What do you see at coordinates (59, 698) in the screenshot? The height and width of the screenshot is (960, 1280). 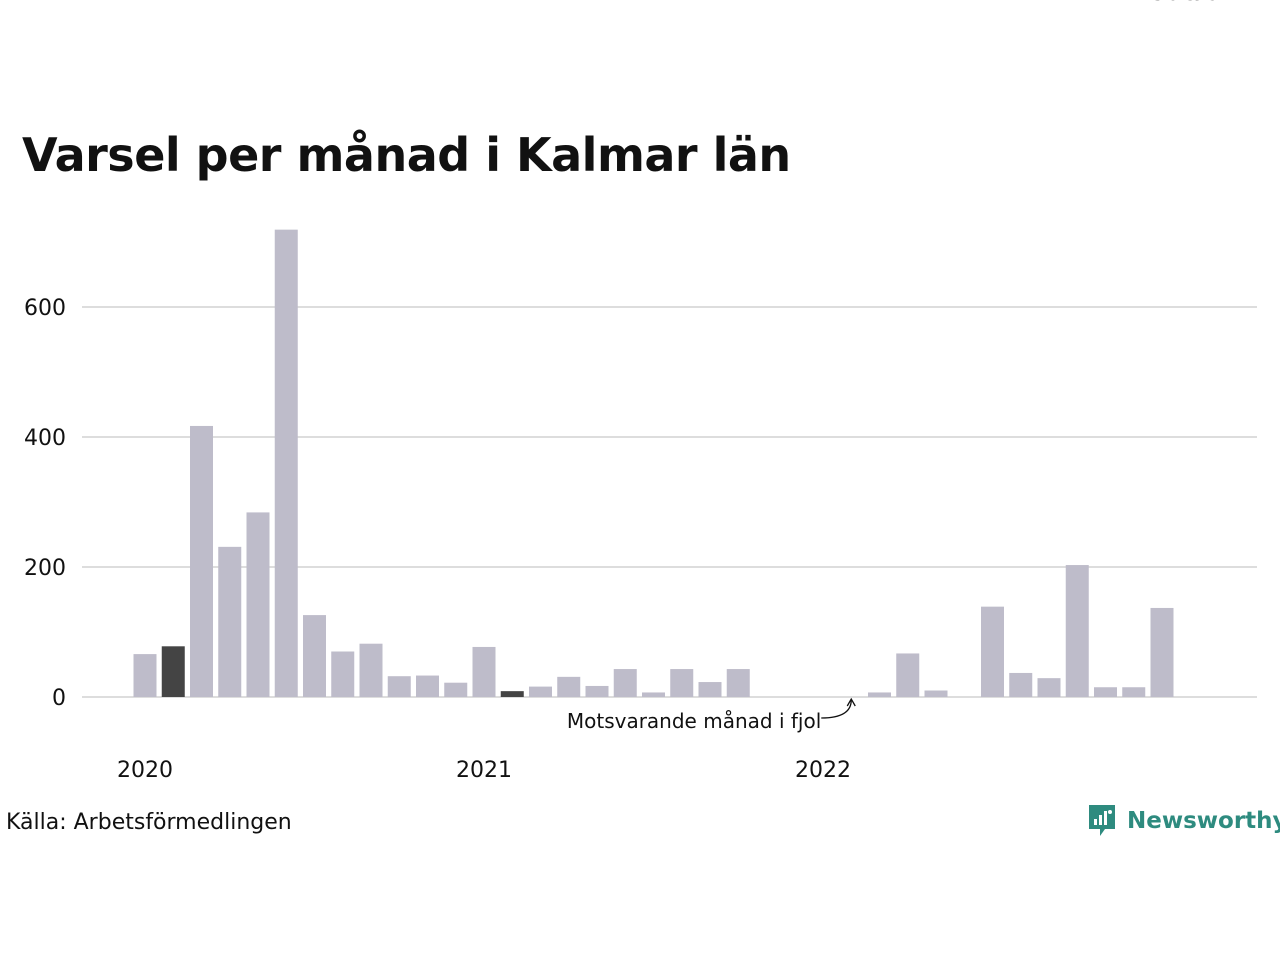 I see `y-tick-label: 0` at bounding box center [59, 698].